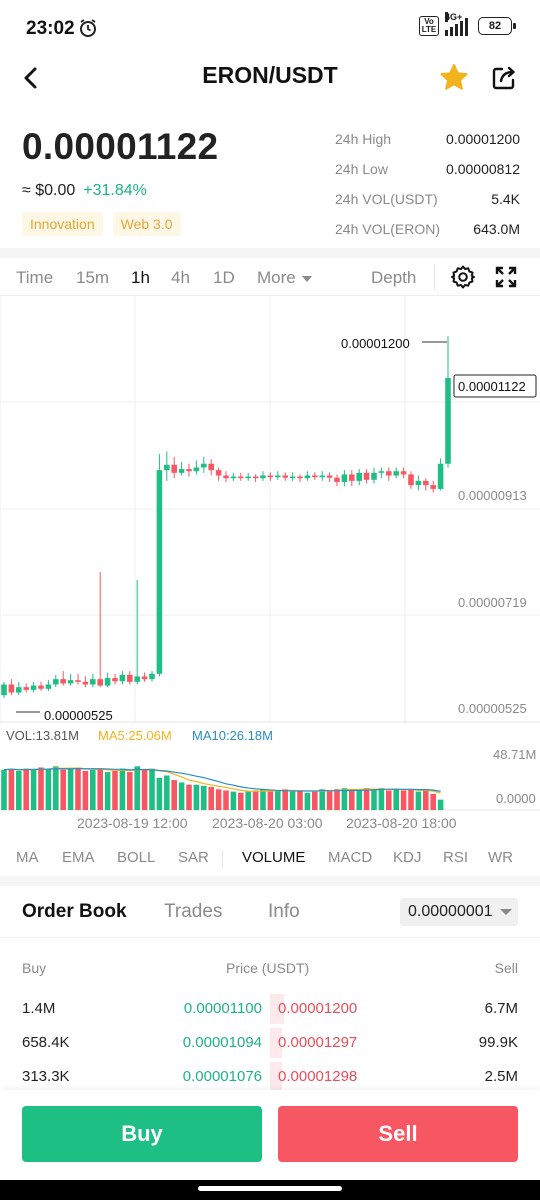 Image resolution: width=540 pixels, height=1200 pixels. What do you see at coordinates (394, 277) in the screenshot?
I see `tab-depth: Depth` at bounding box center [394, 277].